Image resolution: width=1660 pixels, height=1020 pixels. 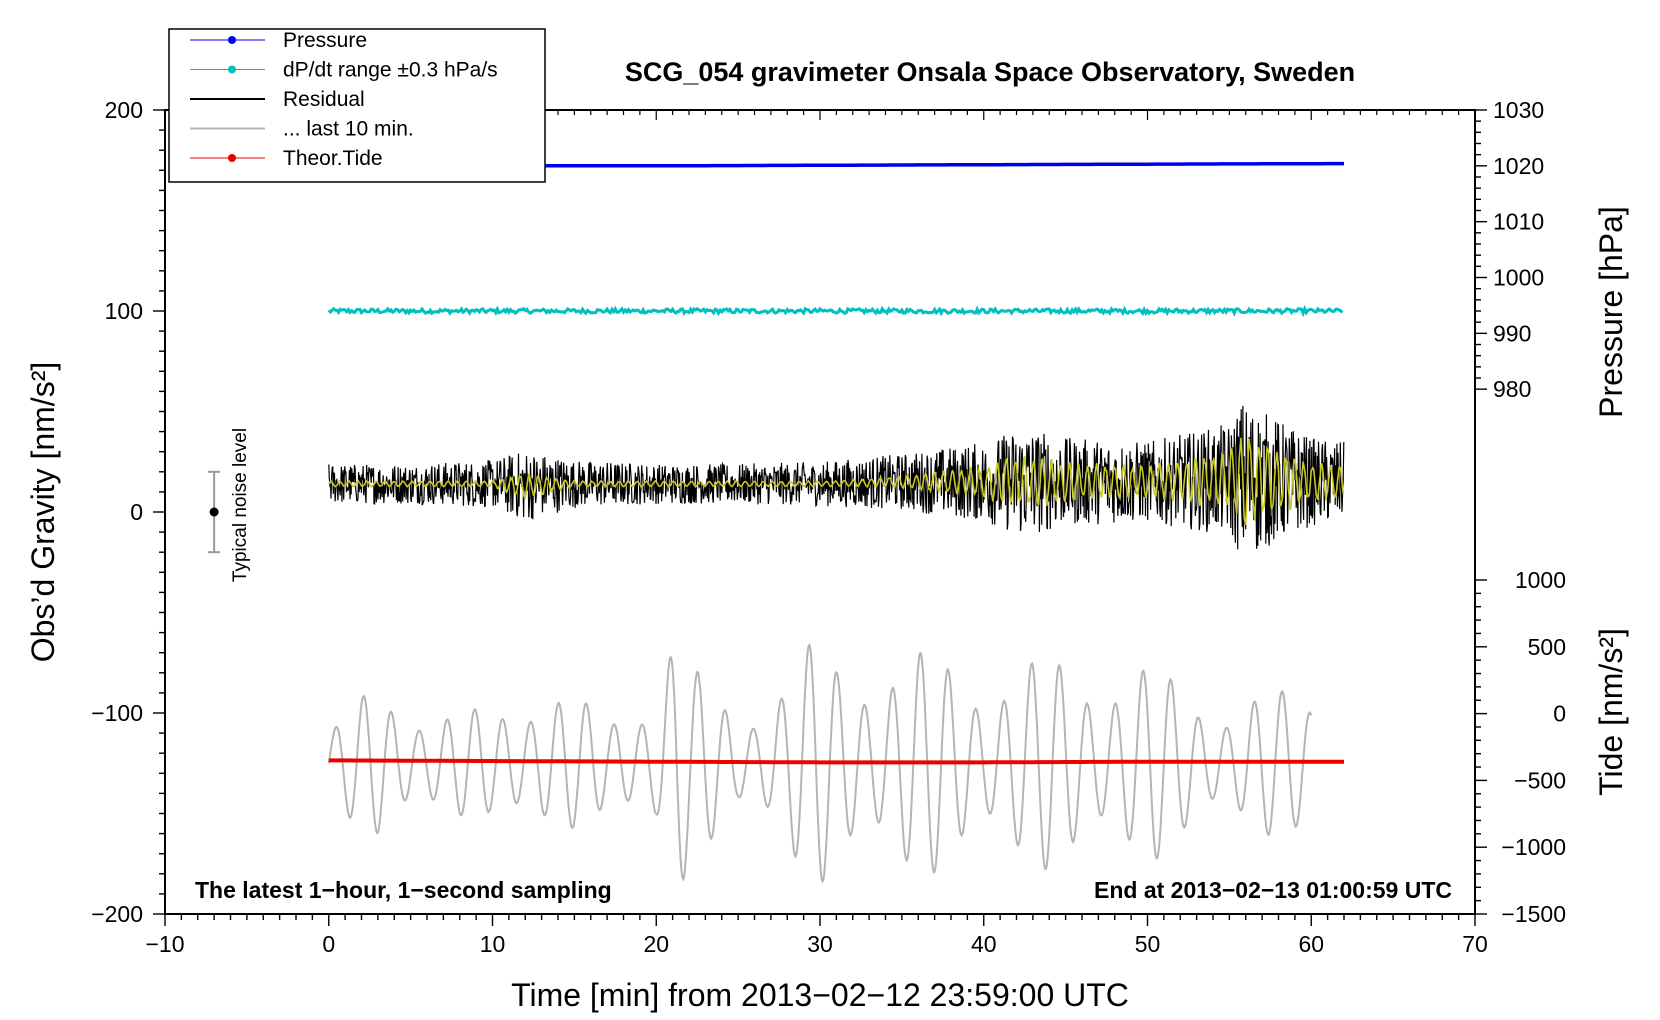 What do you see at coordinates (324, 99) in the screenshot?
I see `legend-label: Residual` at bounding box center [324, 99].